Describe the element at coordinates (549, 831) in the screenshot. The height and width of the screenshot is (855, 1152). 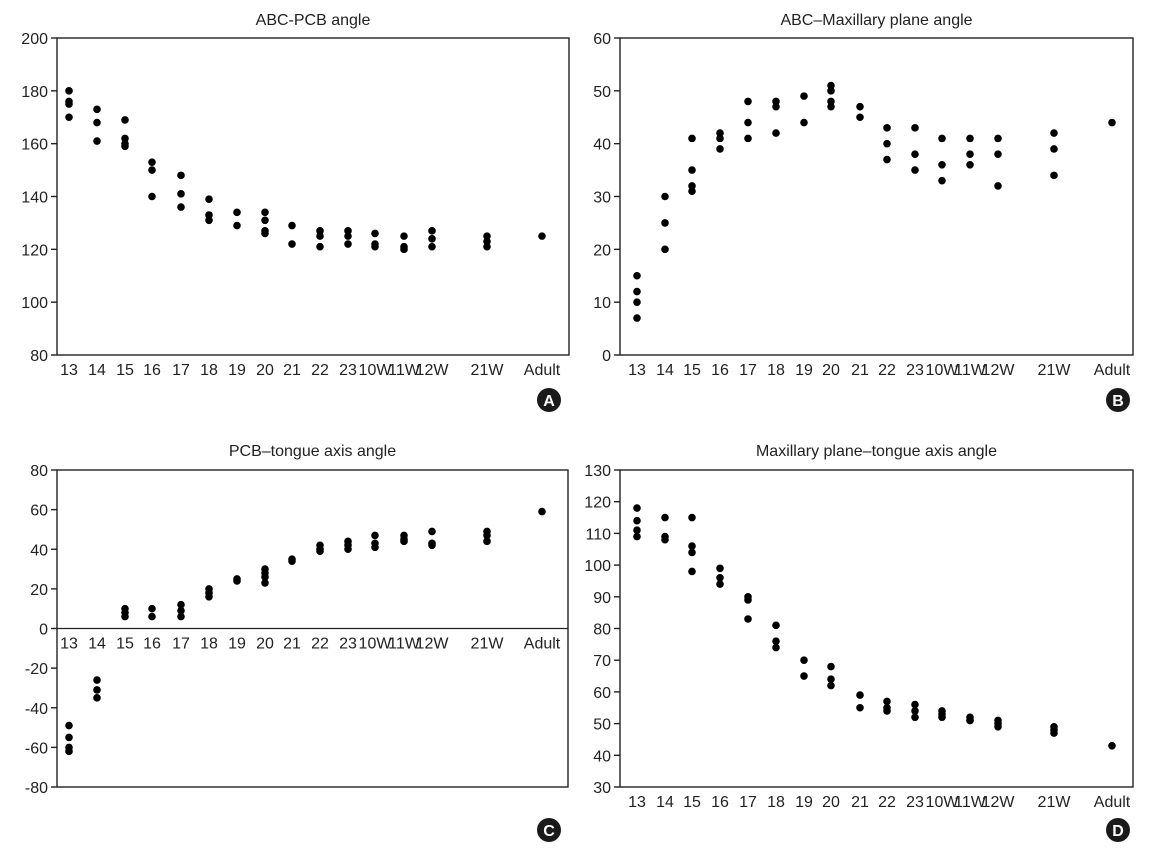
I see `panel-badge-label: C` at that location.